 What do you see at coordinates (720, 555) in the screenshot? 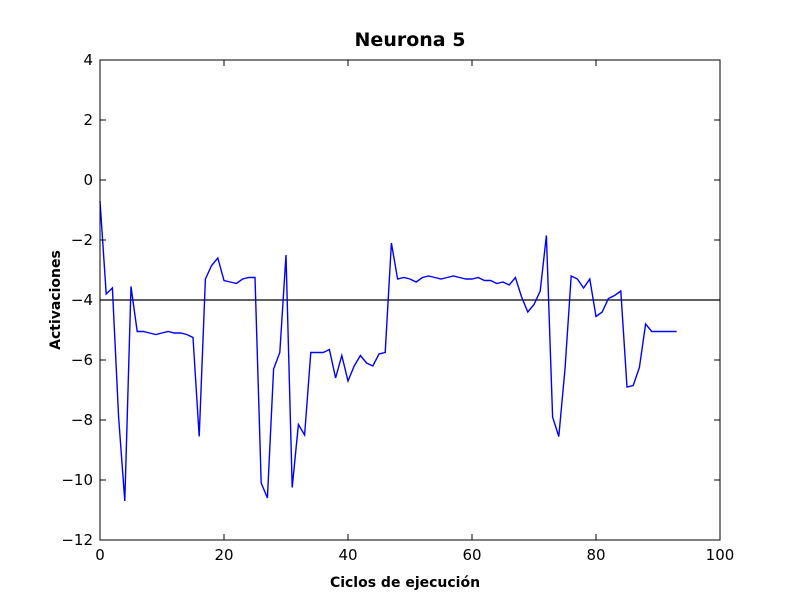
I see `x-tick-label: 100` at bounding box center [720, 555].